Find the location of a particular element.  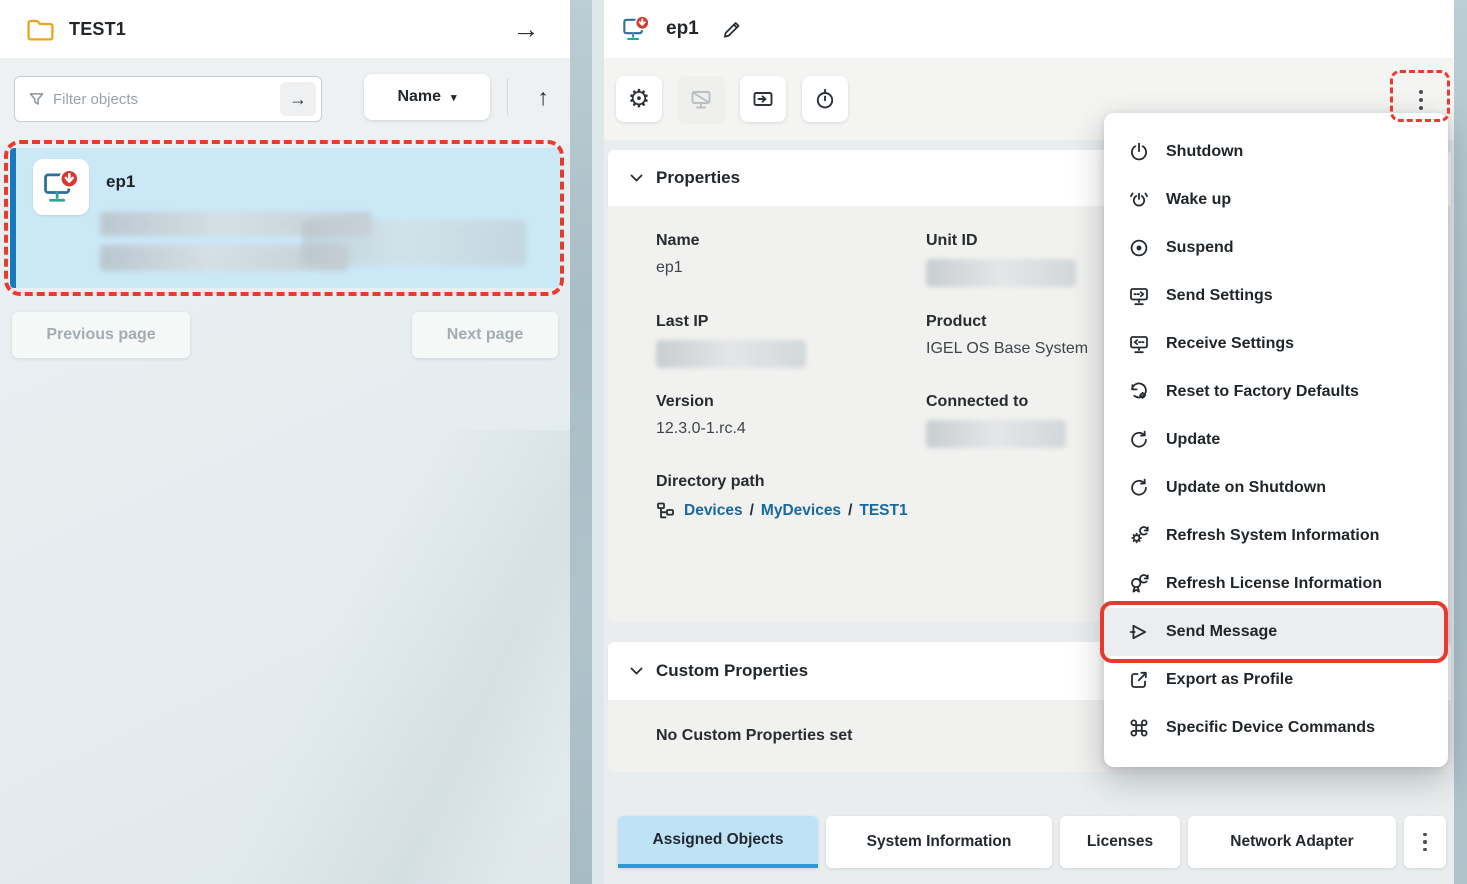

device-icon-tile is located at coordinates (61, 187).